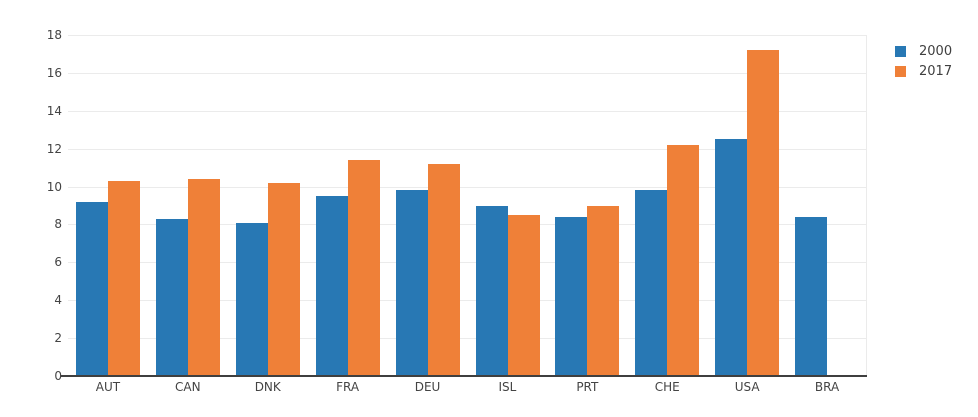 The image size is (978, 417). What do you see at coordinates (348, 387) in the screenshot?
I see `x-tick-label-FRA: FRA` at bounding box center [348, 387].